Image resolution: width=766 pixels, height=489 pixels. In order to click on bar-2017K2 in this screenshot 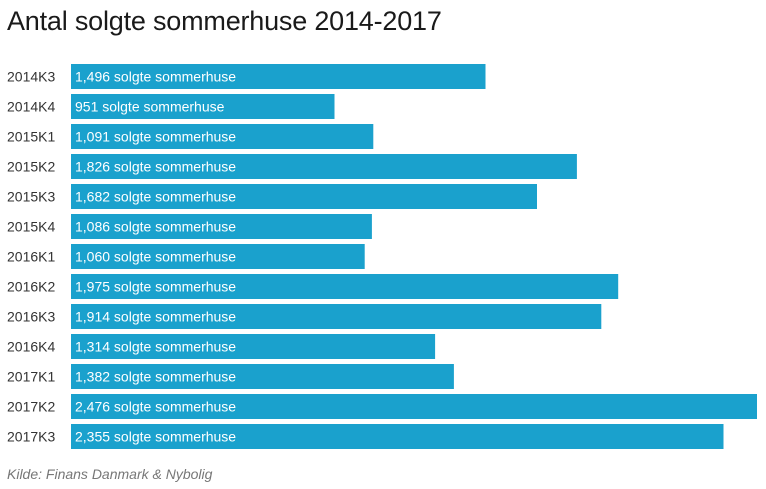, I will do `click(414, 406)`.